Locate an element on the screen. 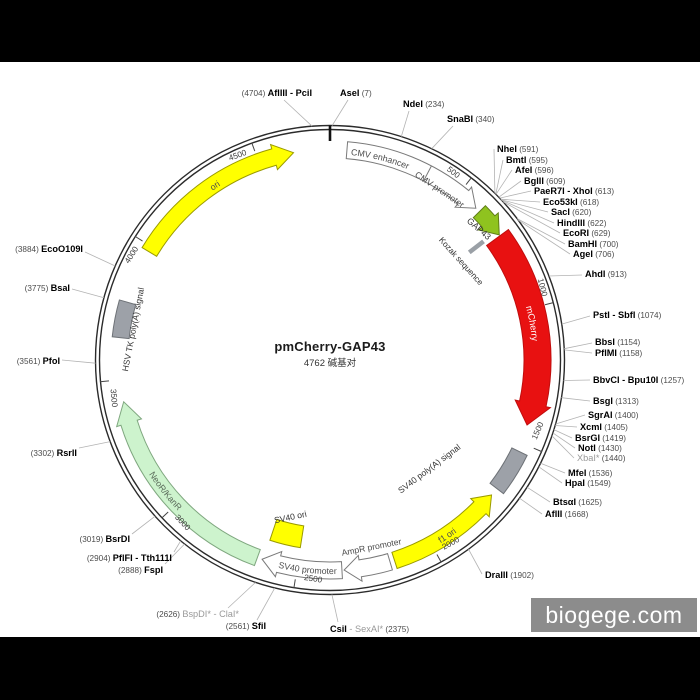  restriction-site-label: MfeI (1536) is located at coordinates (590, 473).